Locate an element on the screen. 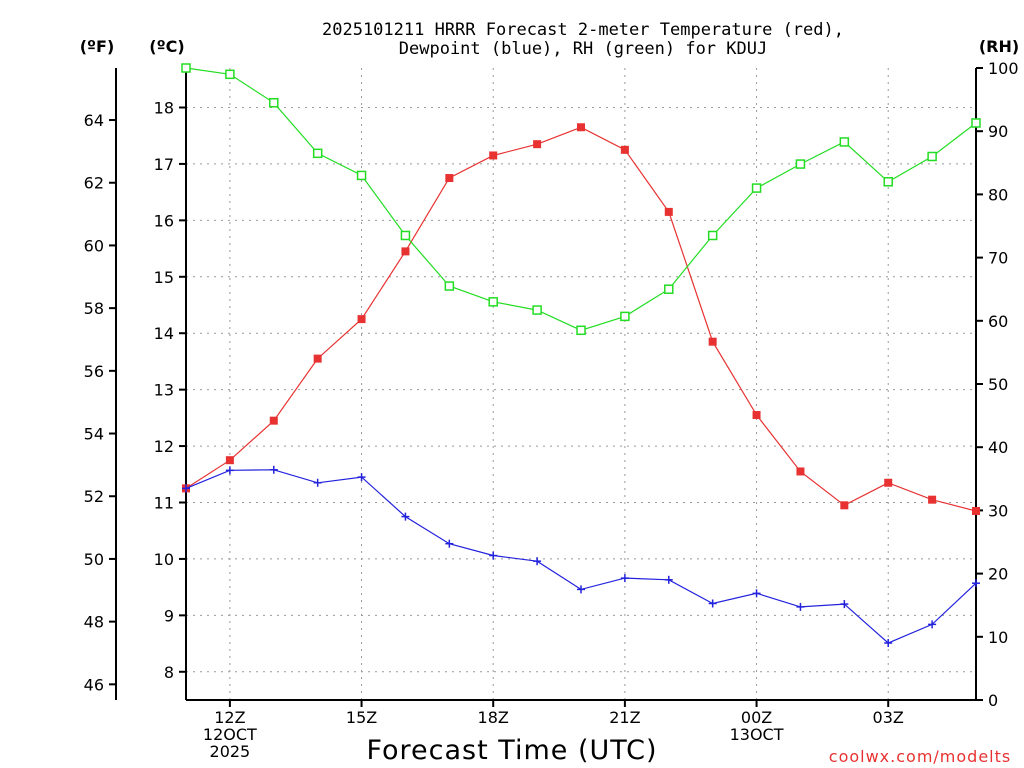 The image size is (1024, 768). x-tick-label: 2025 is located at coordinates (230, 751).